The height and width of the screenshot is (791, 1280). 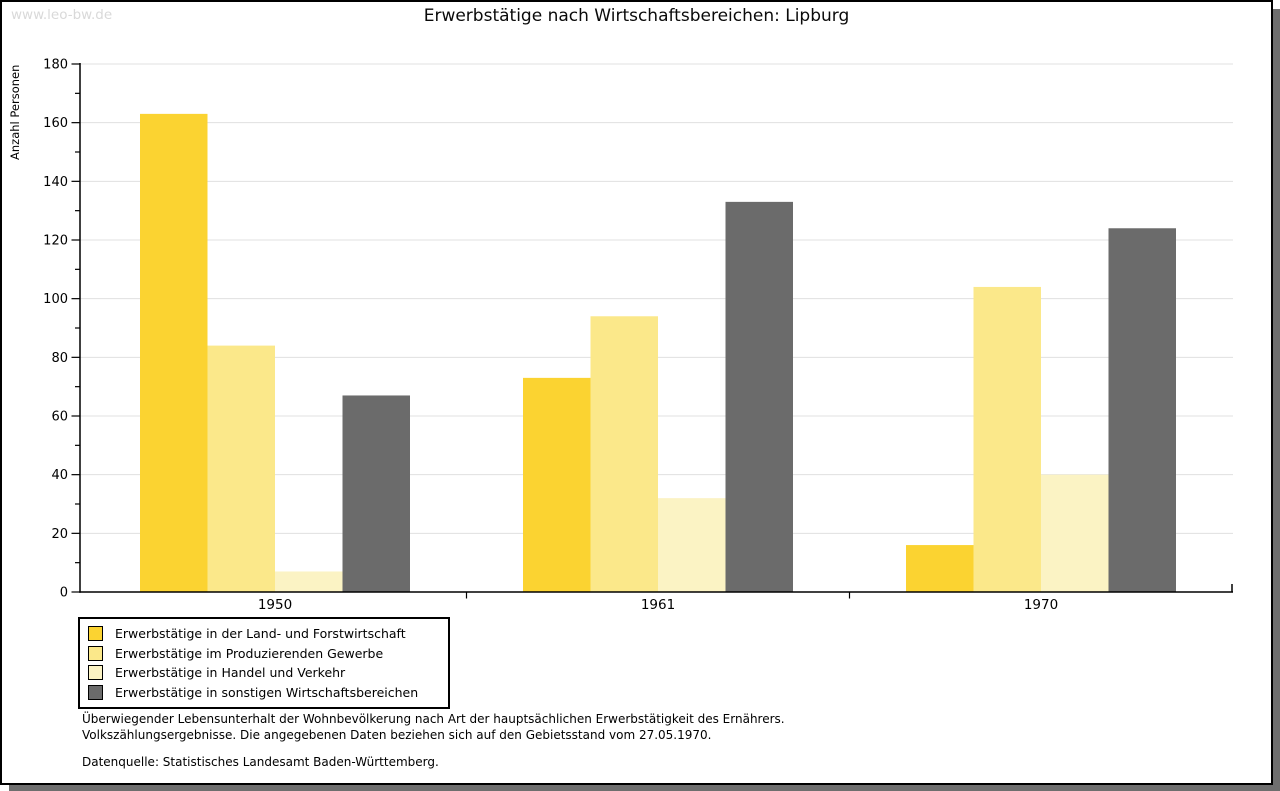 What do you see at coordinates (940, 568) in the screenshot?
I see `bar-1970-series0` at bounding box center [940, 568].